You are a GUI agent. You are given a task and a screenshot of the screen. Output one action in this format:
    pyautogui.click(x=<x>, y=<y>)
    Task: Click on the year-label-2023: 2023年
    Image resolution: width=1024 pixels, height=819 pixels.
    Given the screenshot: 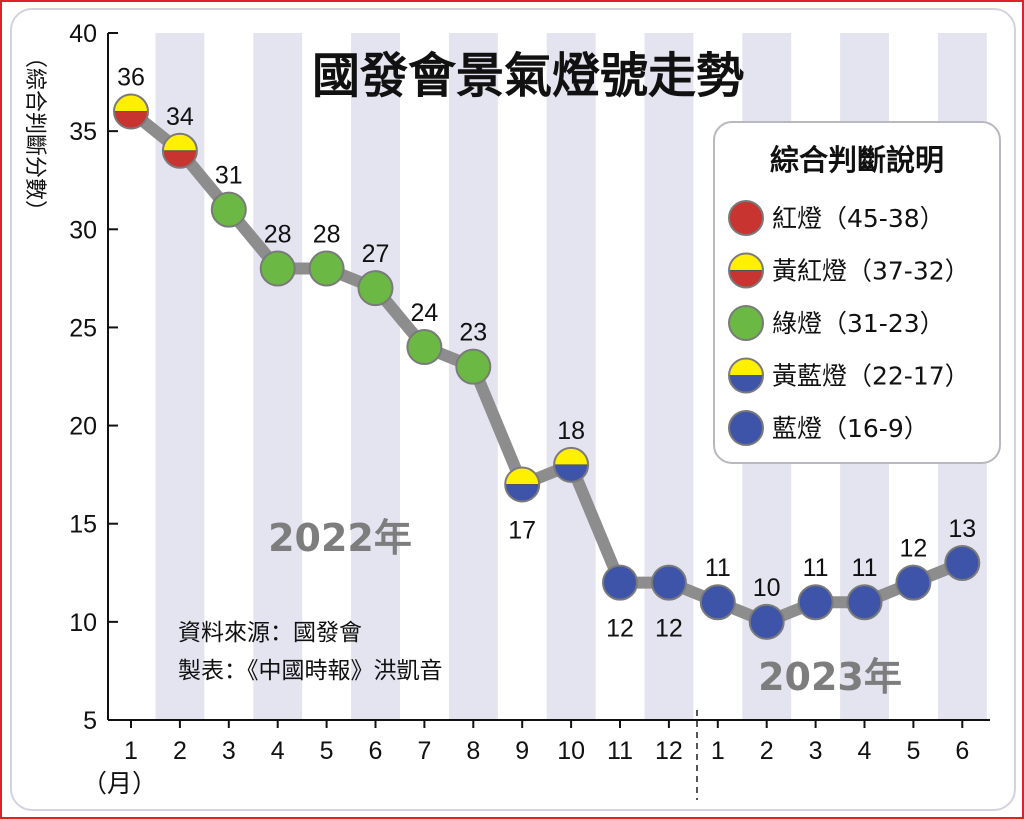 What is the action you would take?
    pyautogui.click(x=830, y=677)
    